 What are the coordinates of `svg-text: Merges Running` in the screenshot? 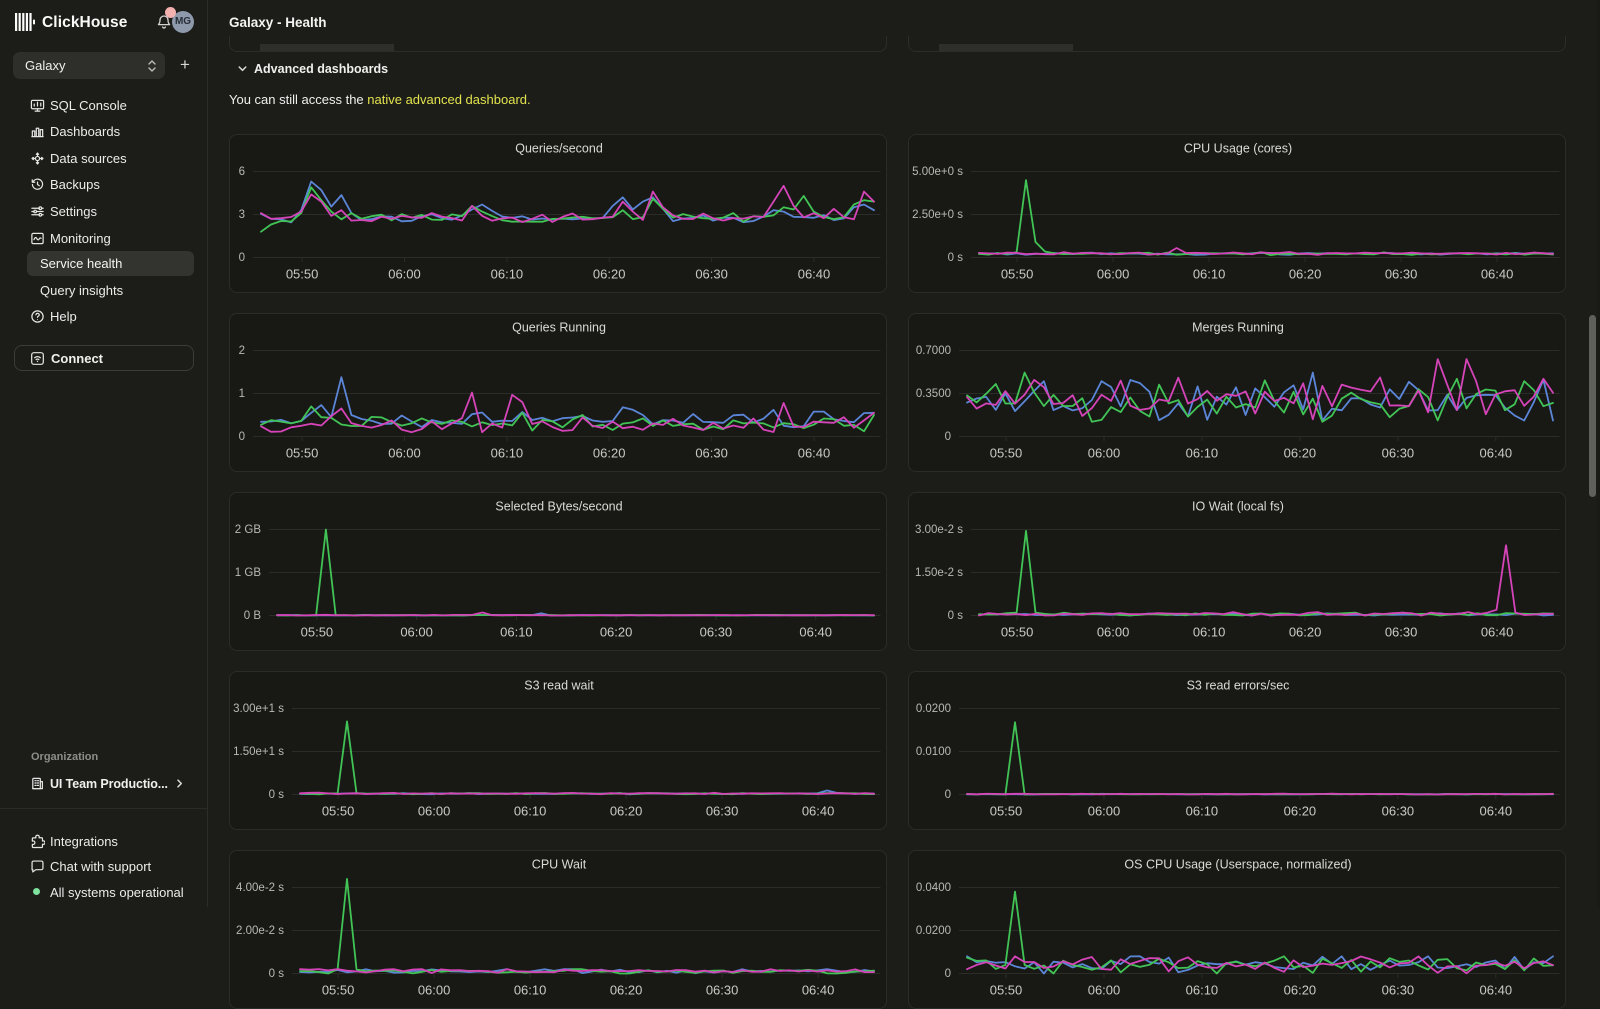 It's located at (1238, 328).